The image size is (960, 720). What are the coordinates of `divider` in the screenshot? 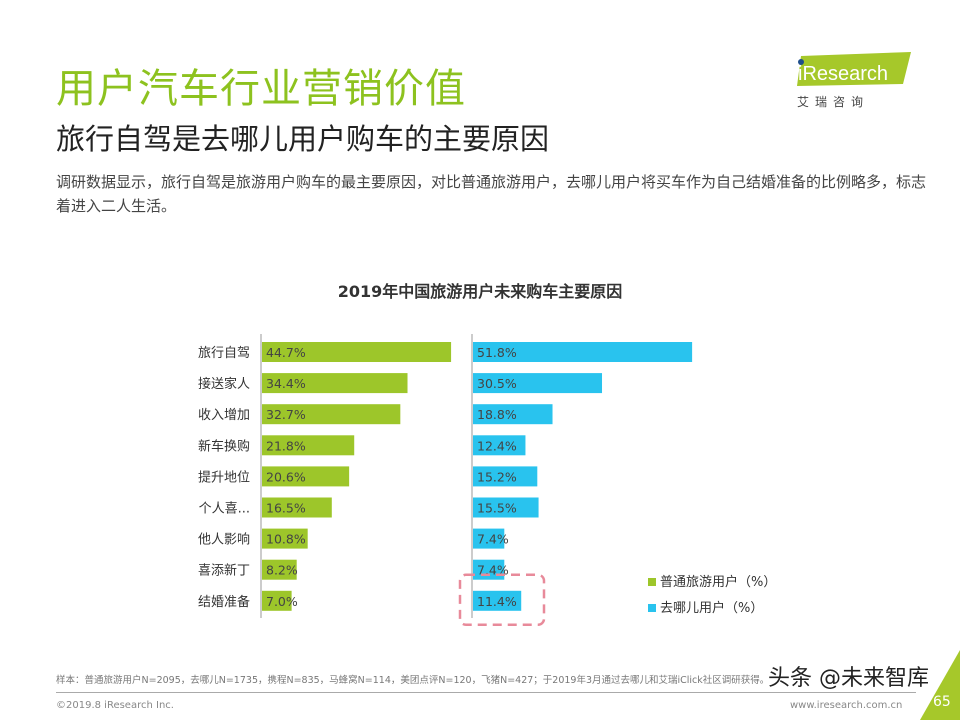 It's located at (486, 692).